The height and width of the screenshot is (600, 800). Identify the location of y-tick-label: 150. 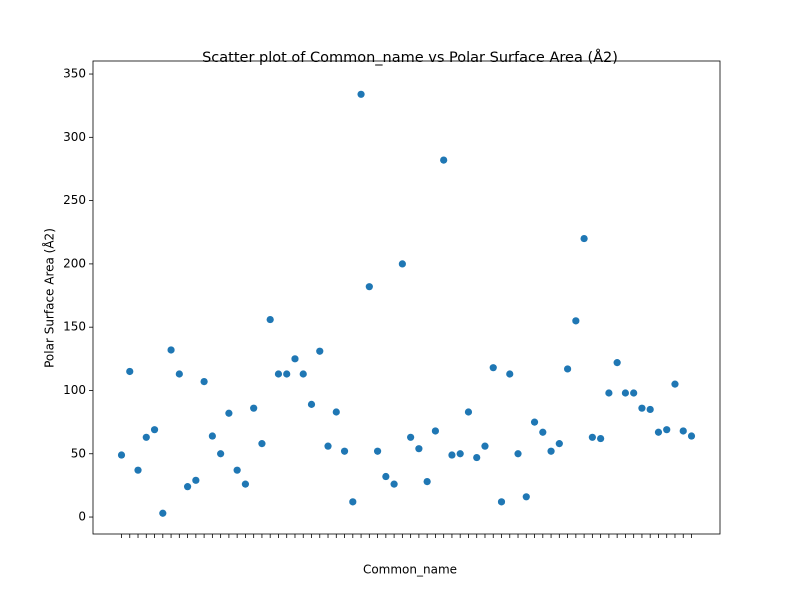
(74, 327).